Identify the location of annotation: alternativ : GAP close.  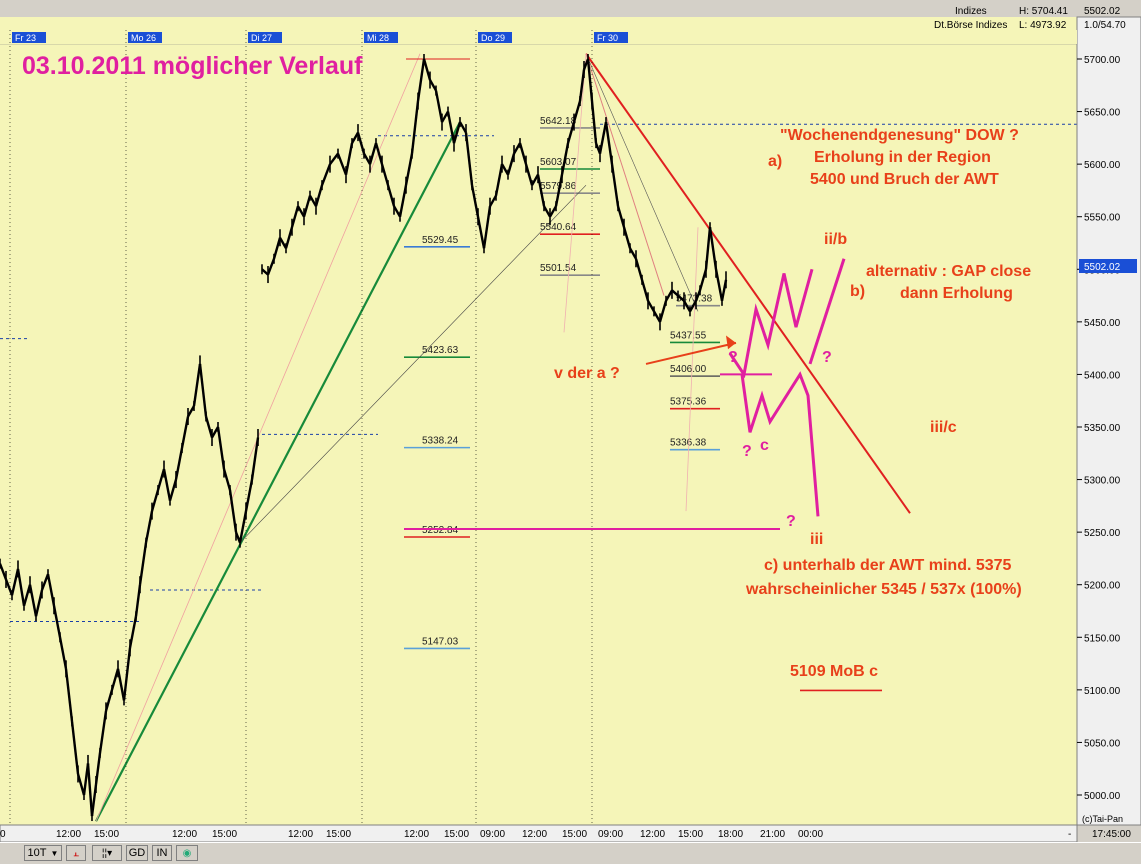
(948, 271).